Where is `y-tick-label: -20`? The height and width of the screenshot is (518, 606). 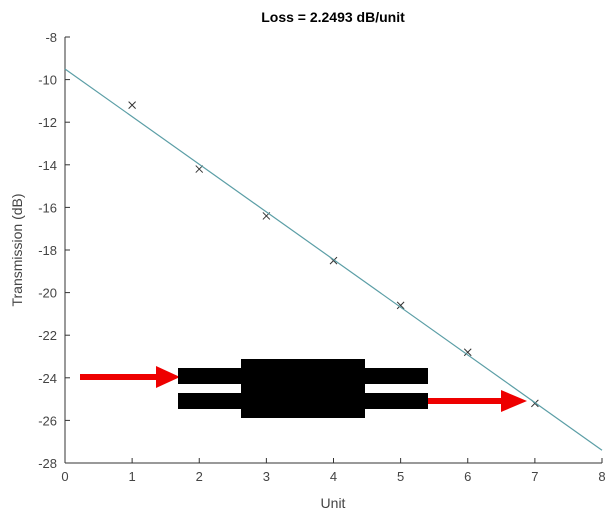 y-tick-label: -20 is located at coordinates (47, 293).